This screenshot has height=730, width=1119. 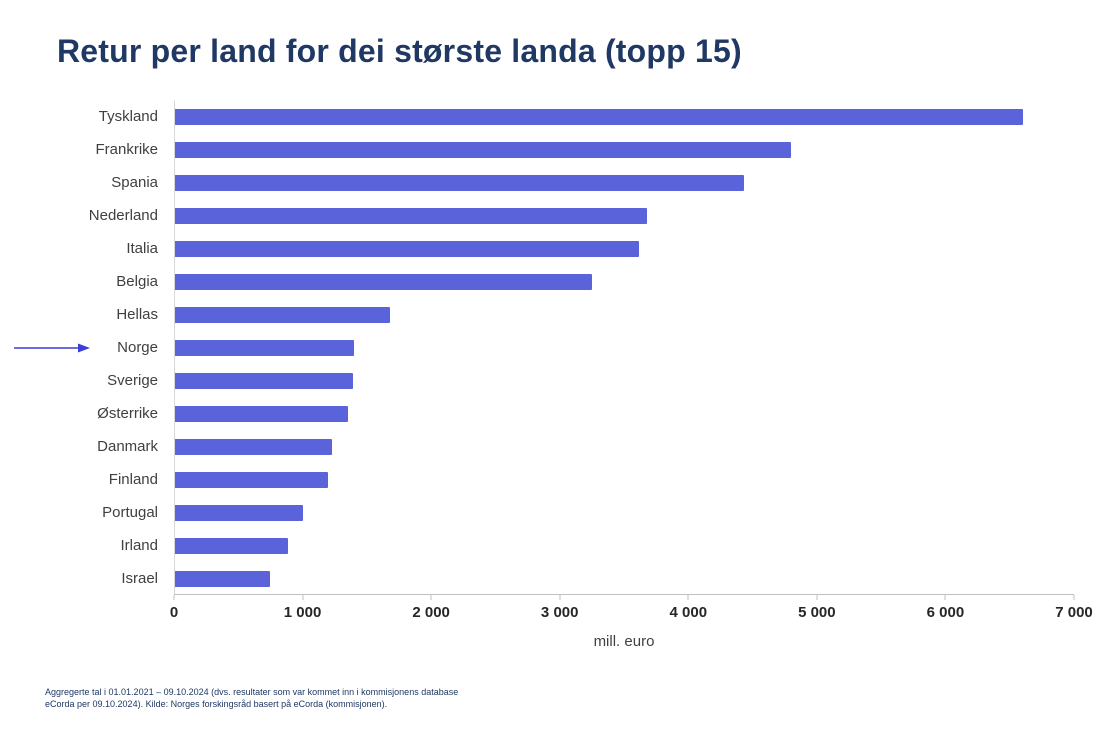 I want to click on bar-portugal, so click(x=238, y=512).